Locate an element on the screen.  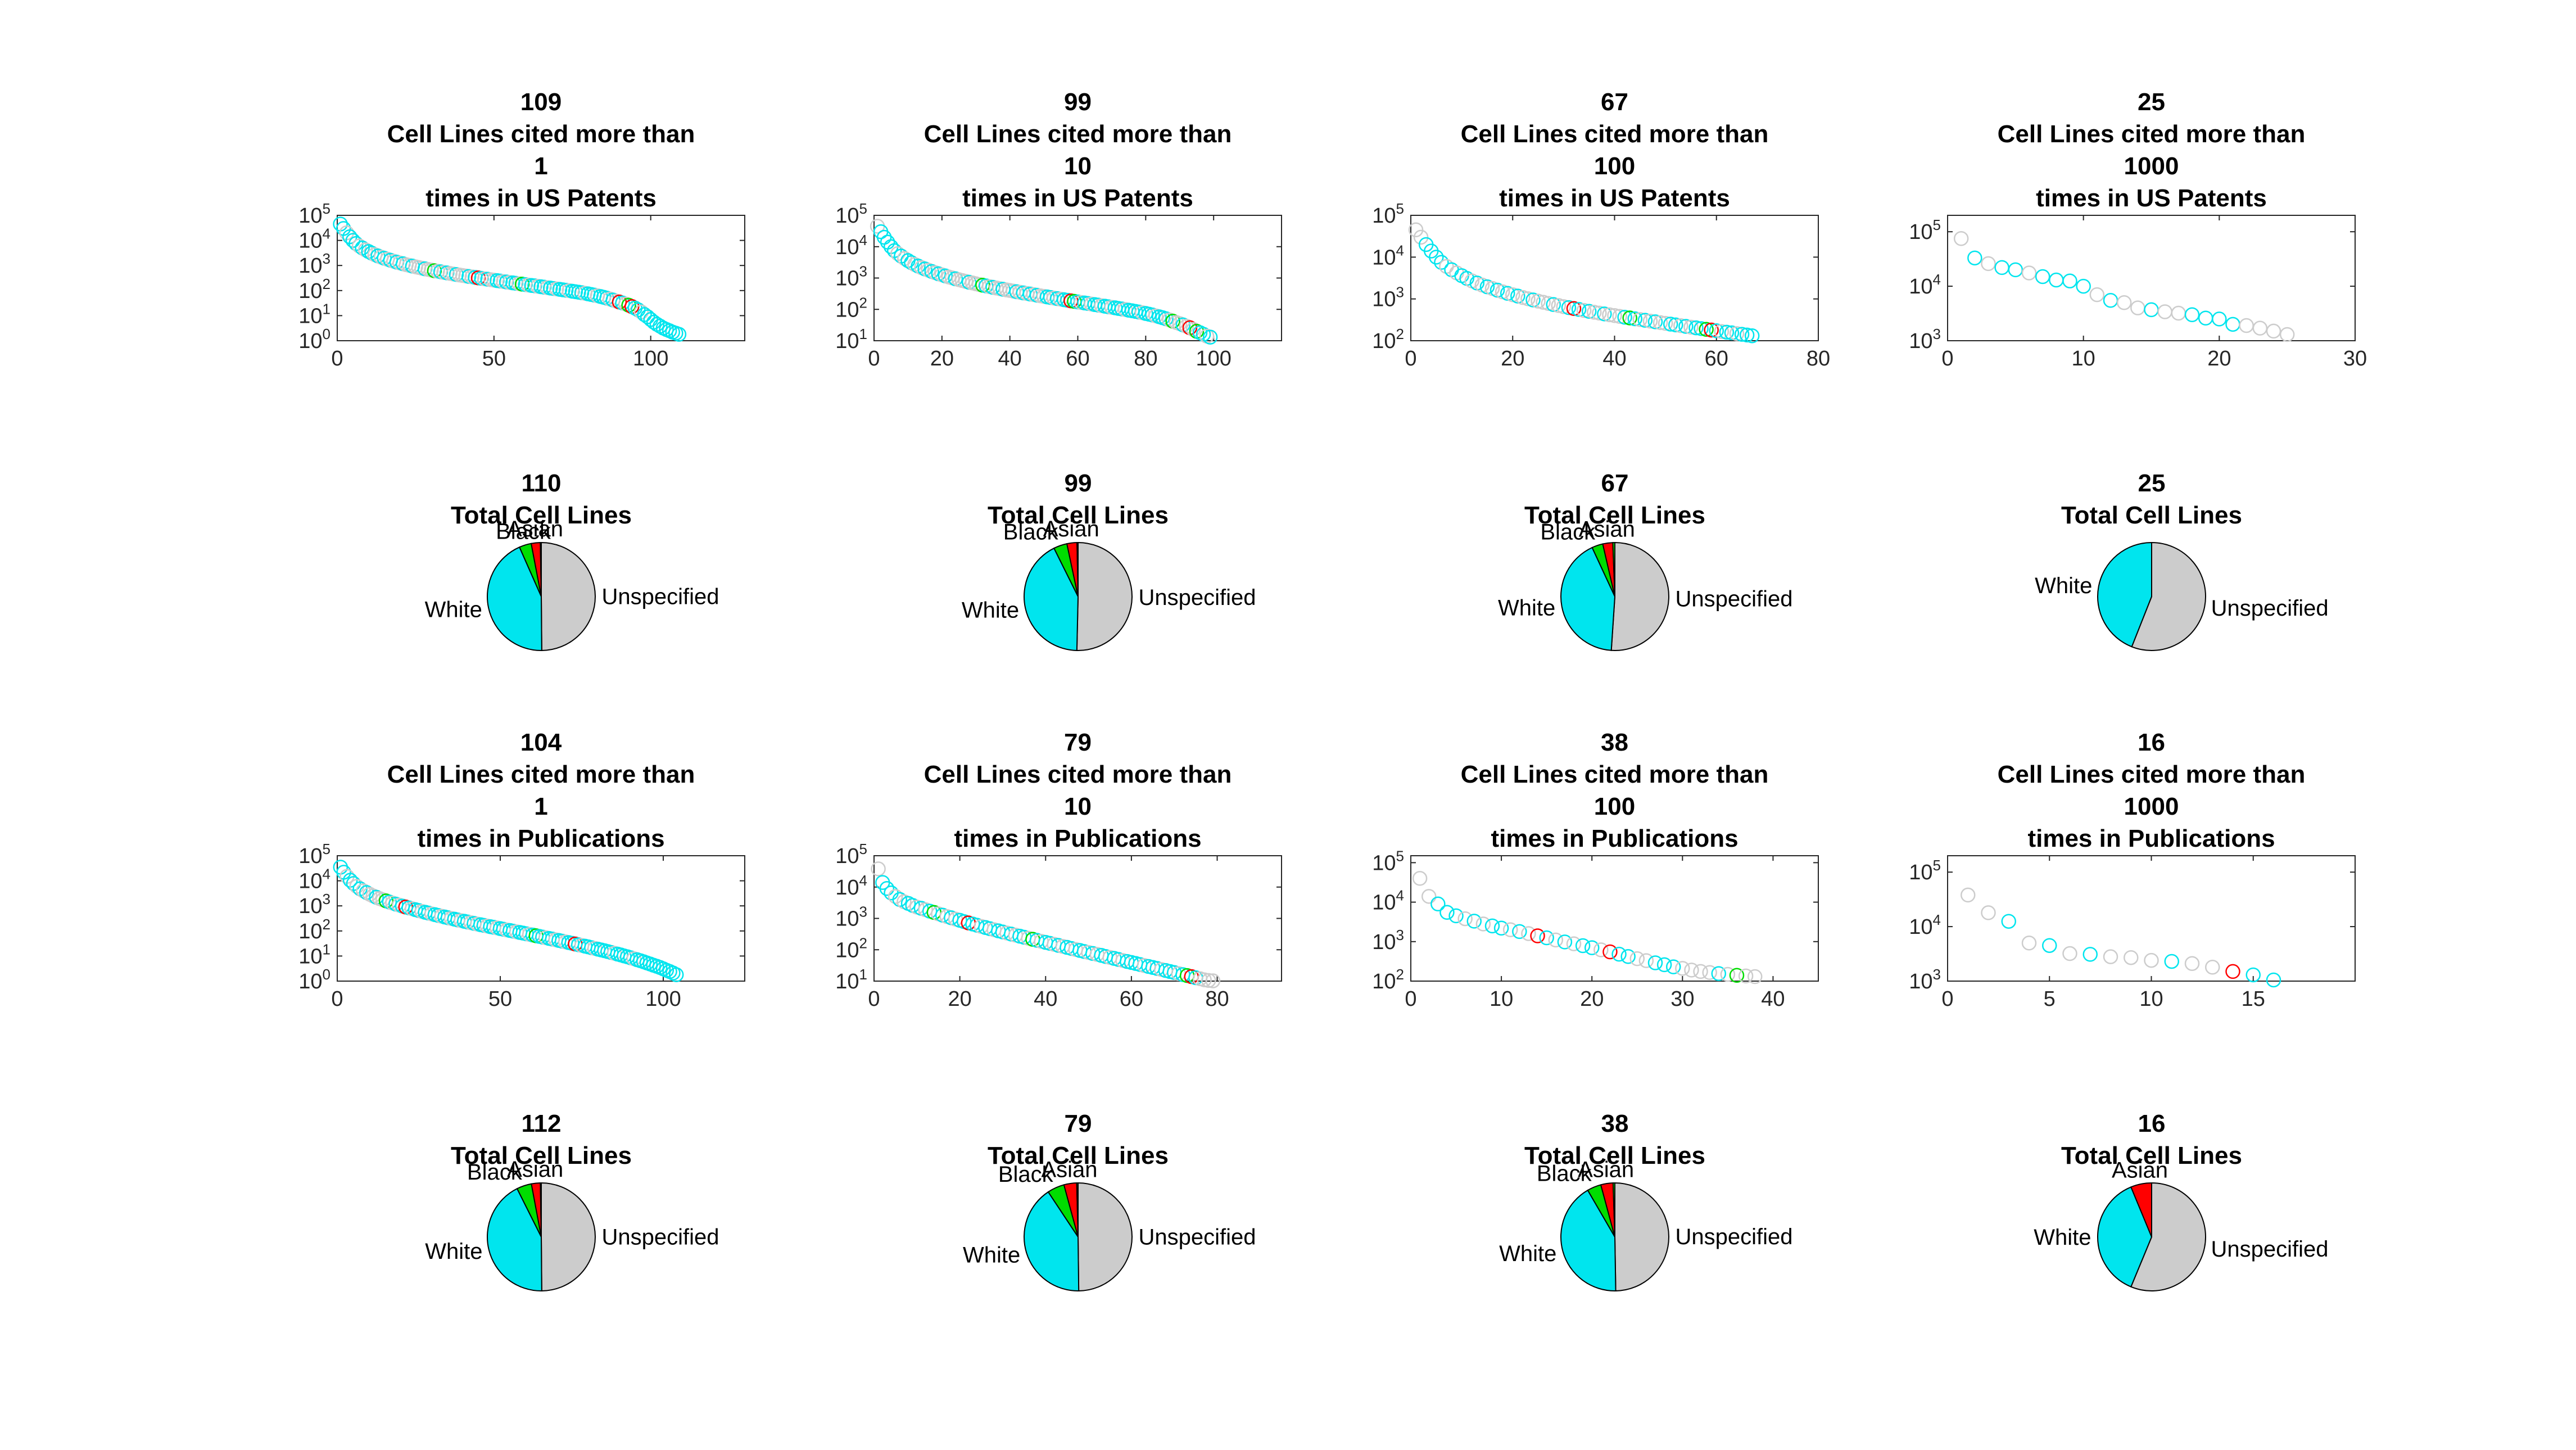
pie-chart-7: Unspecified White is located at coordinates (2181, 597).